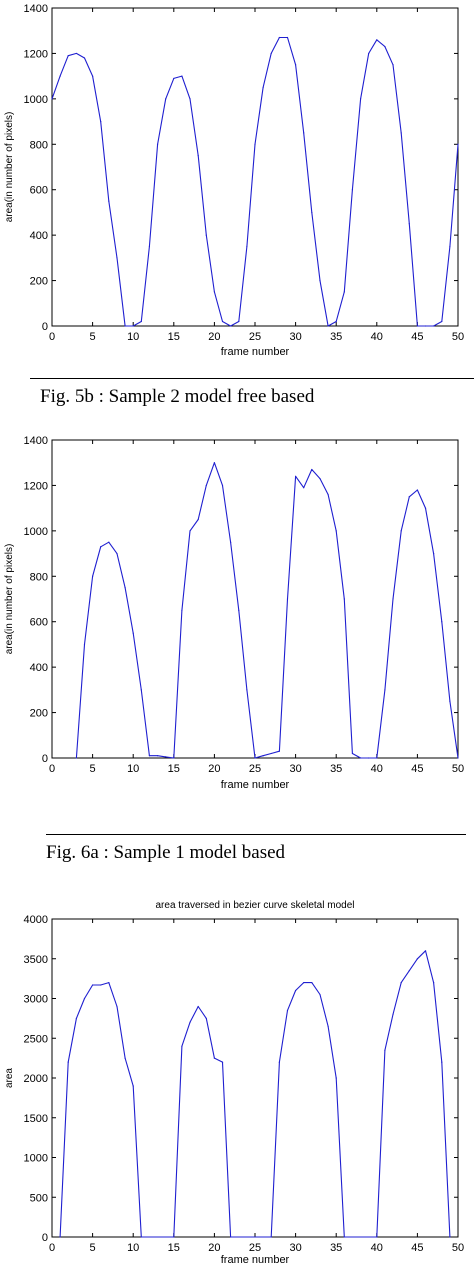 The image size is (474, 1269). What do you see at coordinates (133, 1248) in the screenshot?
I see `x-tick-label: 10` at bounding box center [133, 1248].